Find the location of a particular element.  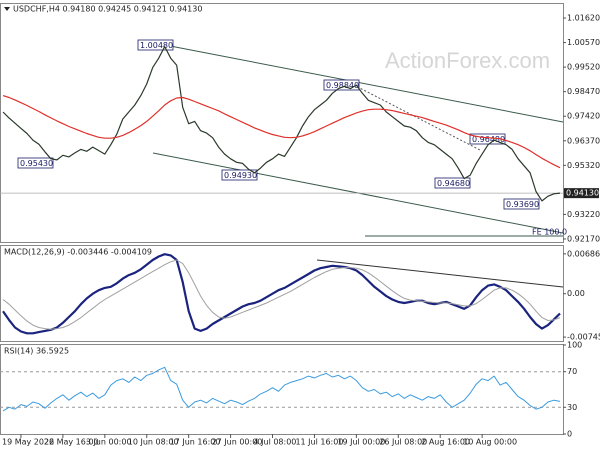

y-tick-label: 100 is located at coordinates (574, 345).